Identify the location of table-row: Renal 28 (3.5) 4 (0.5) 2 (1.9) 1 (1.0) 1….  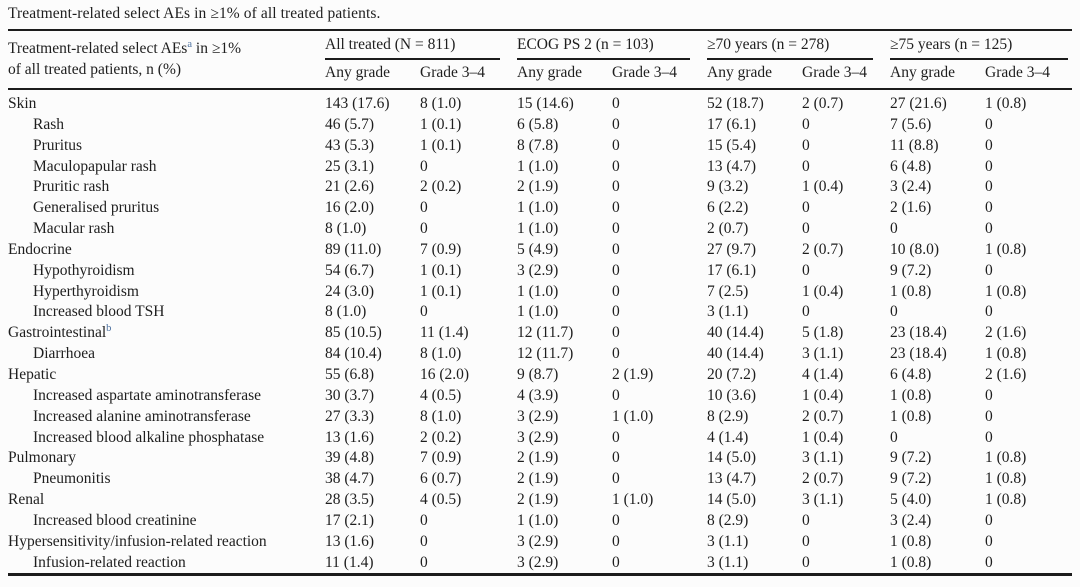
(540, 500).